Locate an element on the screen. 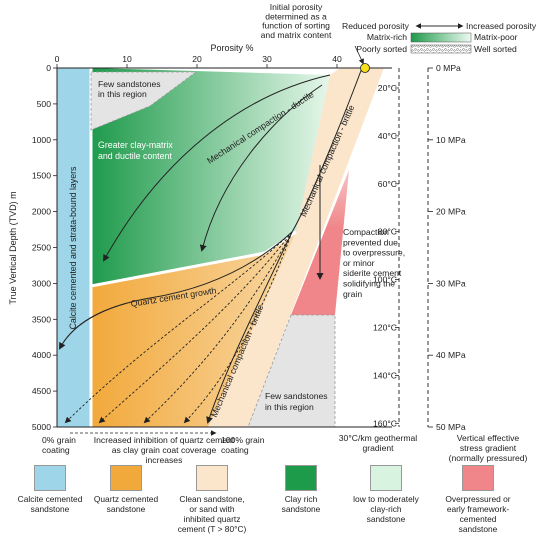 This screenshot has width=550, height=536. legend-item: Clay rich sandstone is located at coordinates (301, 489).